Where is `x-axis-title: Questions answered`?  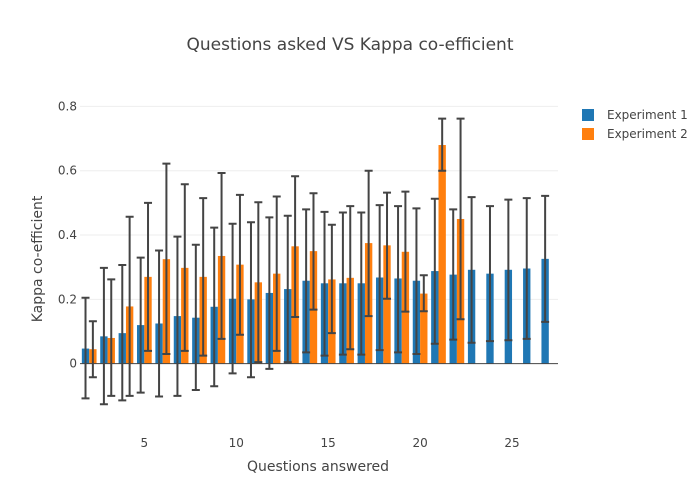
x-axis-title: Questions answered is located at coordinates (318, 467).